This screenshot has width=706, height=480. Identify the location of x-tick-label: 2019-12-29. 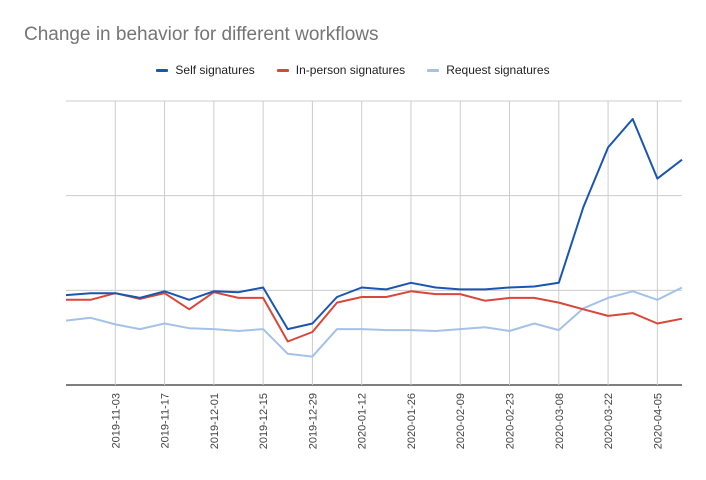
(313, 421).